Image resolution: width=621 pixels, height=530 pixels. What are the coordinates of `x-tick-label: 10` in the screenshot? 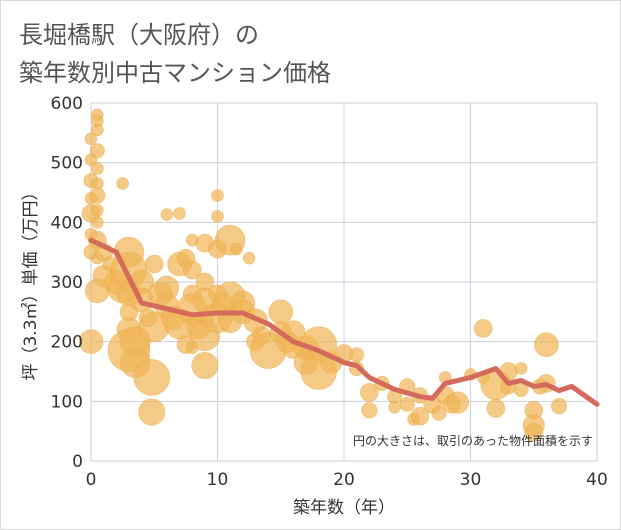 It's located at (218, 480).